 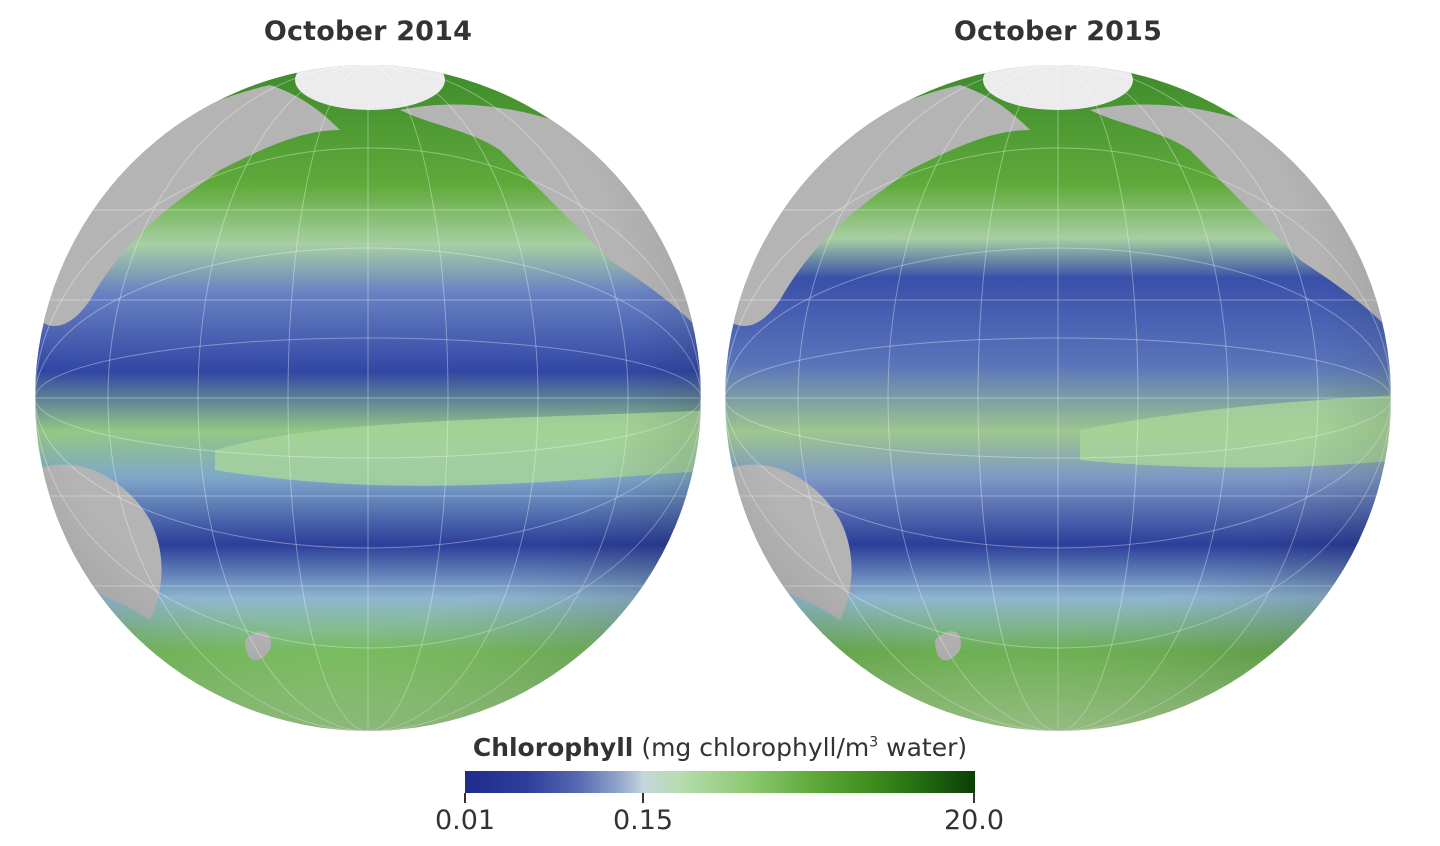 I want to click on tick-mark-mid, so click(x=643, y=798).